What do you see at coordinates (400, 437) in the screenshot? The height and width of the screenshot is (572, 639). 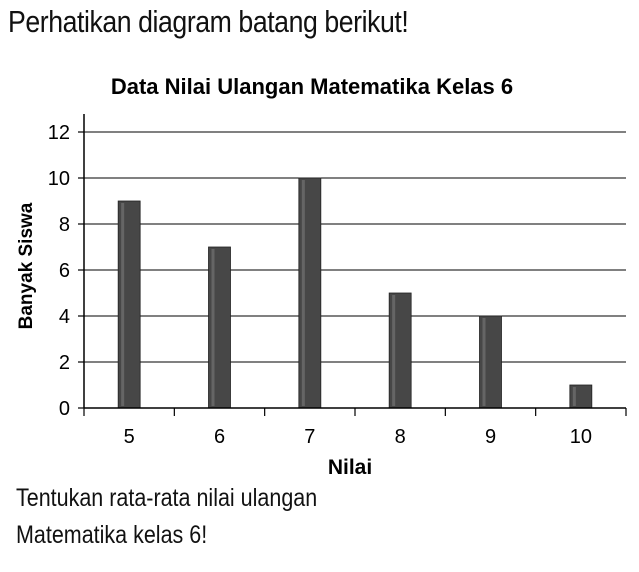 I see `x-tick-label: 8` at bounding box center [400, 437].